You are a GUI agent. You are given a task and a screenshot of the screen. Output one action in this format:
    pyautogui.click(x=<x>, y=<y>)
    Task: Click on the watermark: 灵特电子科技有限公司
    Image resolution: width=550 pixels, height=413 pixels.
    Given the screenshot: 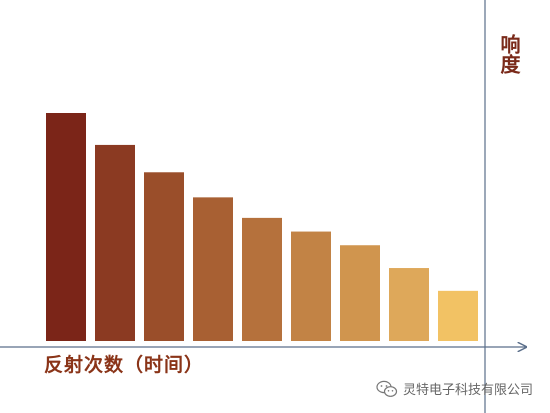 What is the action you would take?
    pyautogui.click(x=454, y=388)
    